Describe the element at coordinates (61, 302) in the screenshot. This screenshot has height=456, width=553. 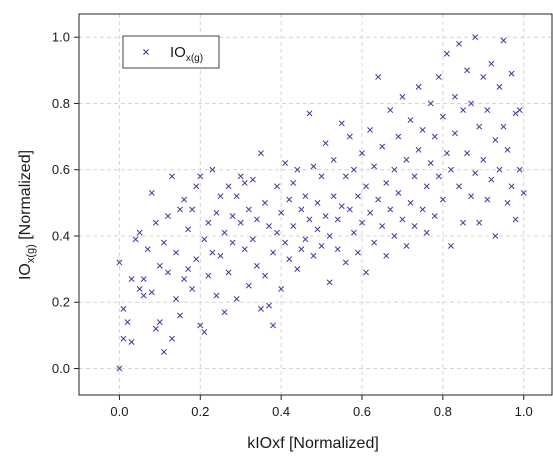
I see `y-tick-label: 0.2` at that location.